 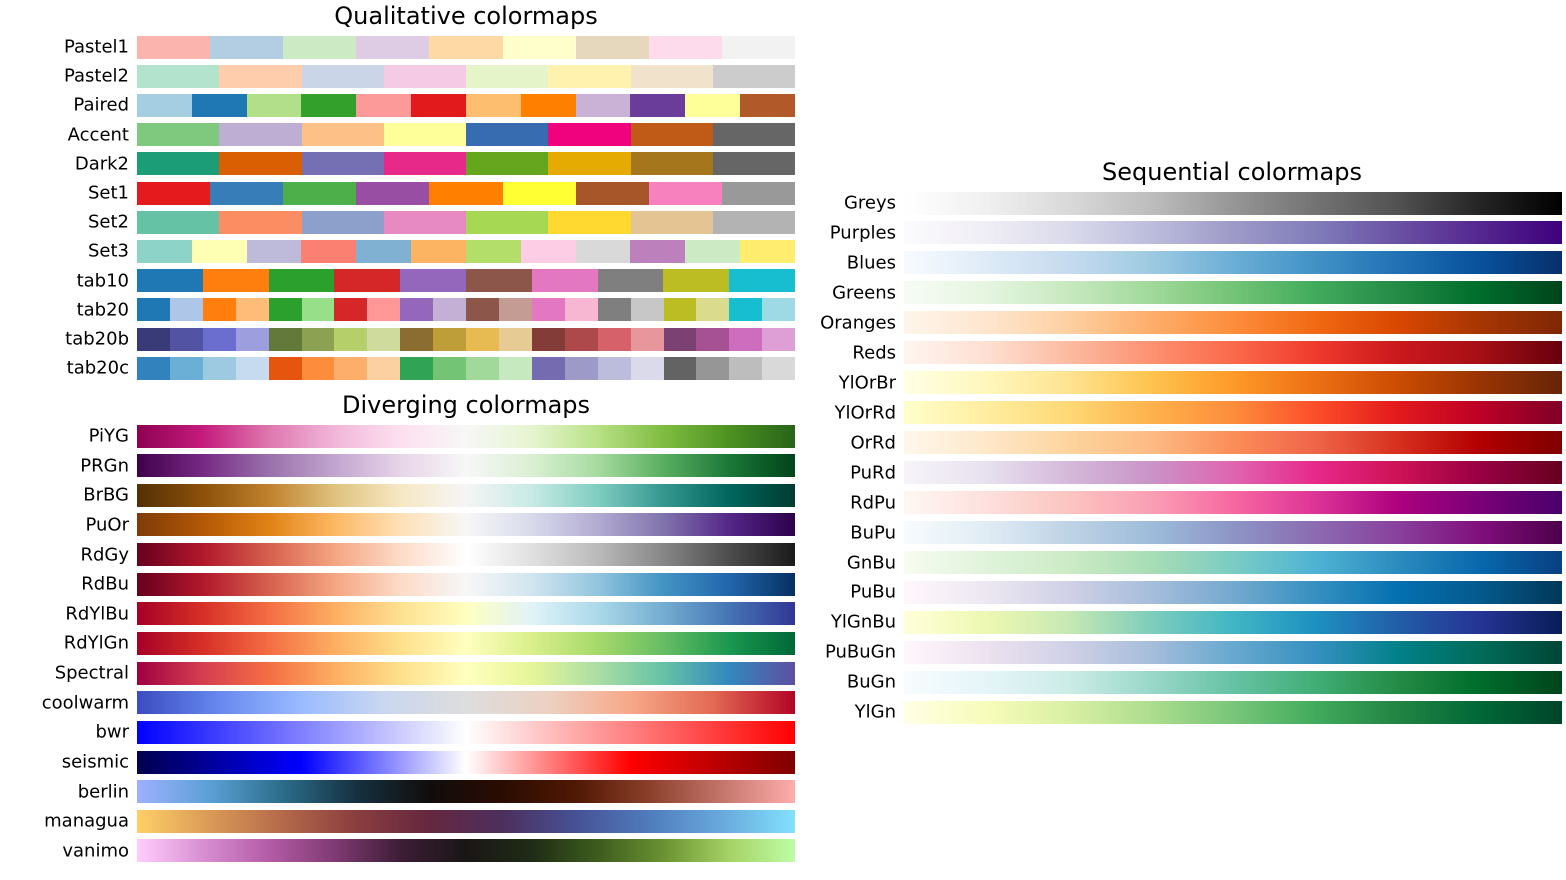 What do you see at coordinates (466, 164) in the screenshot?
I see `colormap-bar-Dark2` at bounding box center [466, 164].